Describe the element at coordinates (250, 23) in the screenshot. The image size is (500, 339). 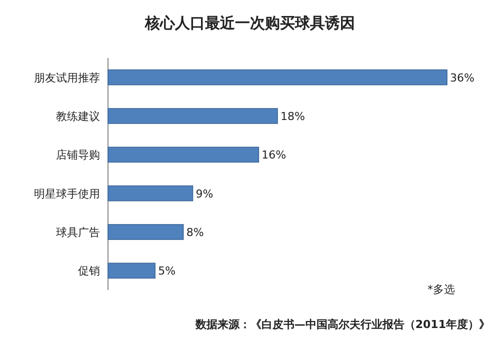
I see `title: 核心人口最近一次购买球具诱因` at that location.